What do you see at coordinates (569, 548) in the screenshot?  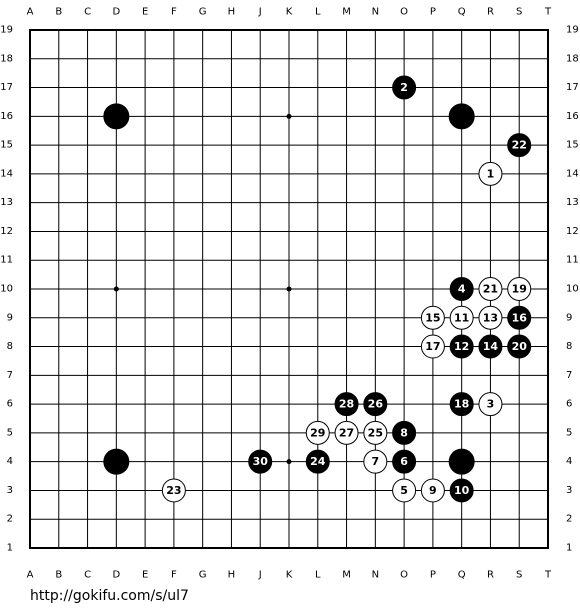 I see `row-label: 1` at bounding box center [569, 548].